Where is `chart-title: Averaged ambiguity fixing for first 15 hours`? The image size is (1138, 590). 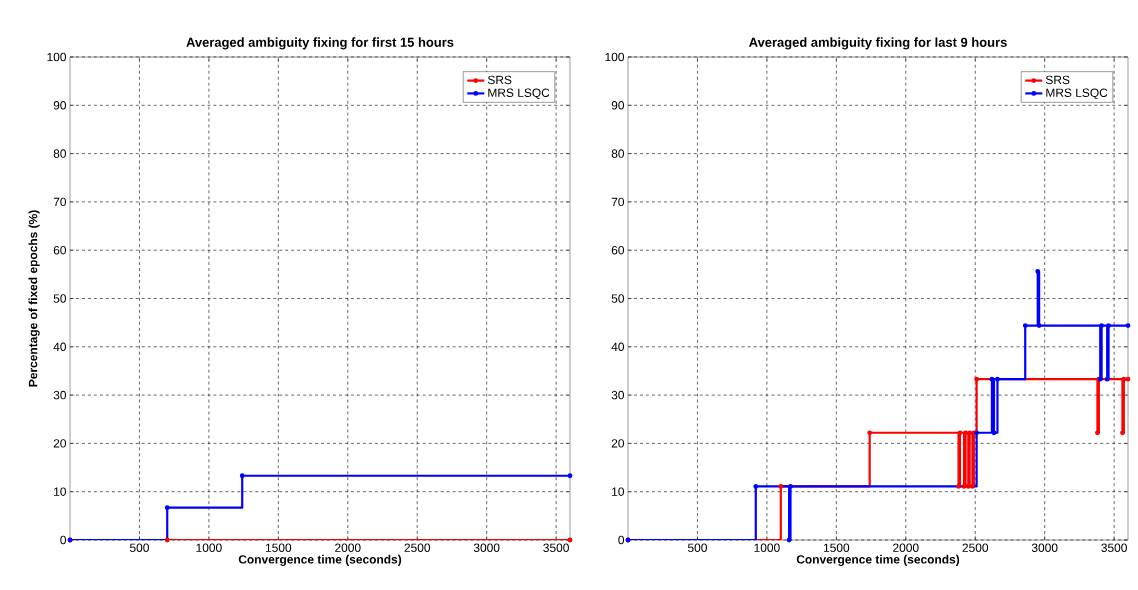 chart-title: Averaged ambiguity fixing for first 15 hours is located at coordinates (320, 43).